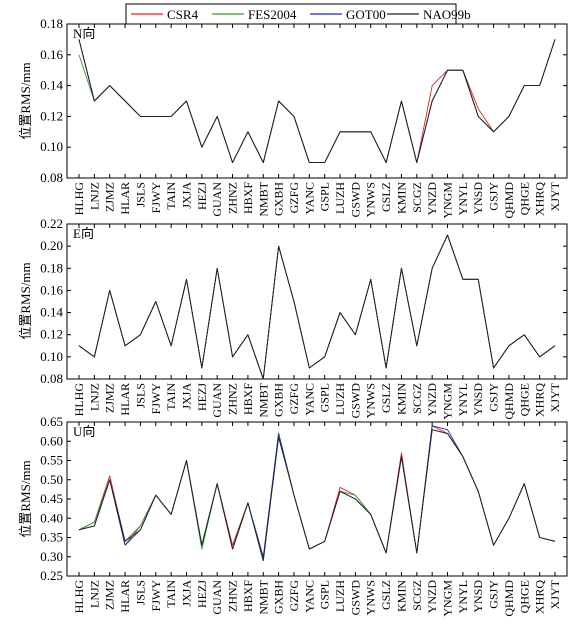  What do you see at coordinates (263, 399) in the screenshot?
I see `x-tick-label: NMBT` at bounding box center [263, 399].